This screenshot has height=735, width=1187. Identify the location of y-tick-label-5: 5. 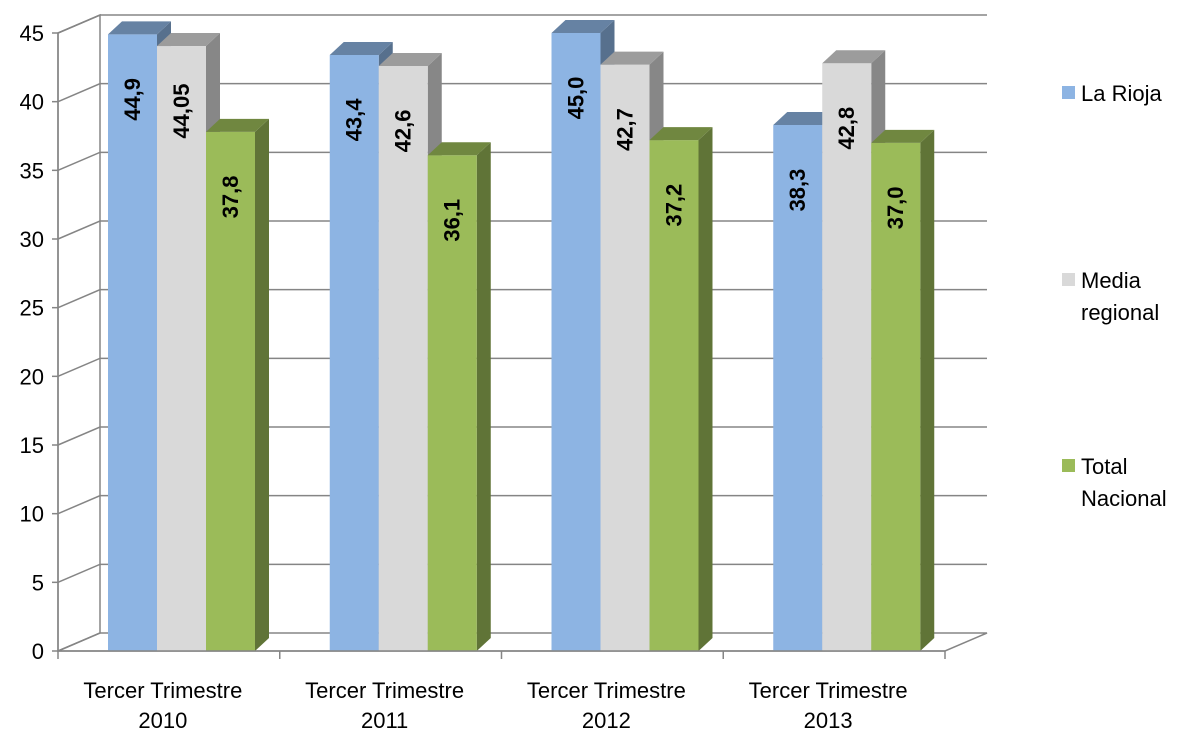
(38, 582).